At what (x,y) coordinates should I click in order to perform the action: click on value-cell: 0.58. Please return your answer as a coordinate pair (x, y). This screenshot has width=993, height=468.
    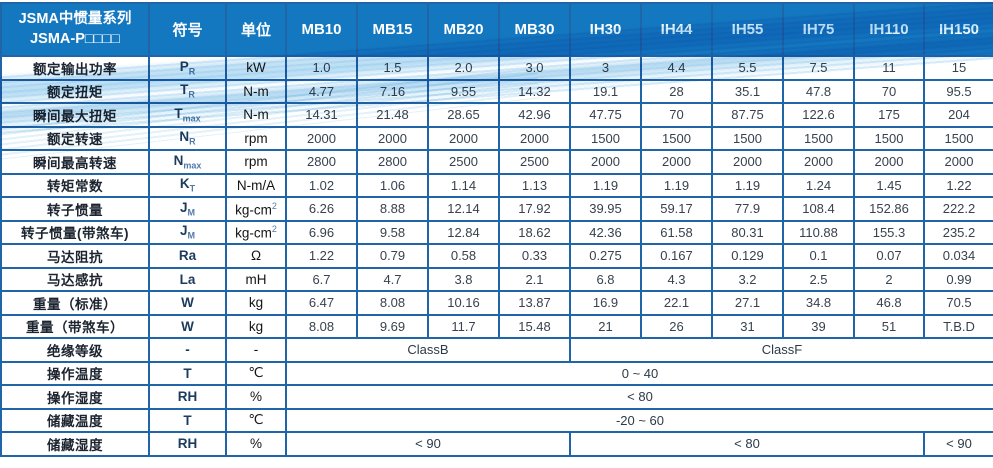
    Looking at the image, I should click on (463, 256).